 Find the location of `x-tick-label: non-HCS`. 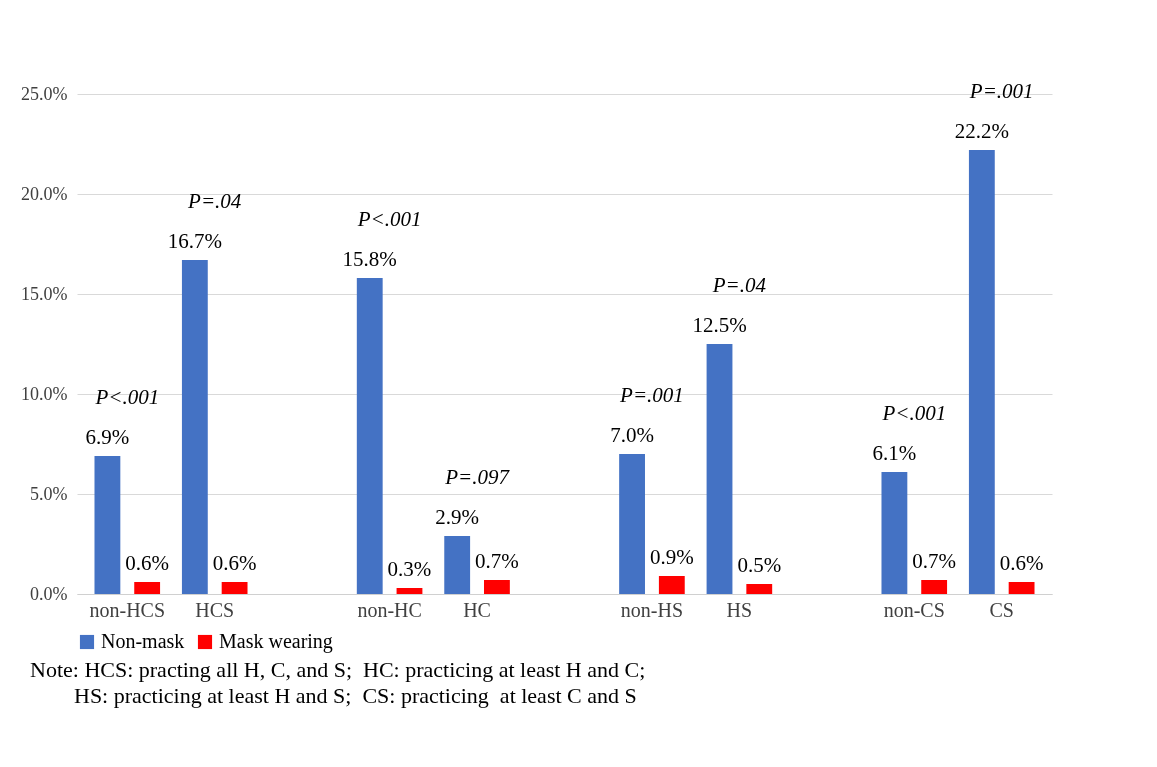

x-tick-label: non-HCS is located at coordinates (127, 609).